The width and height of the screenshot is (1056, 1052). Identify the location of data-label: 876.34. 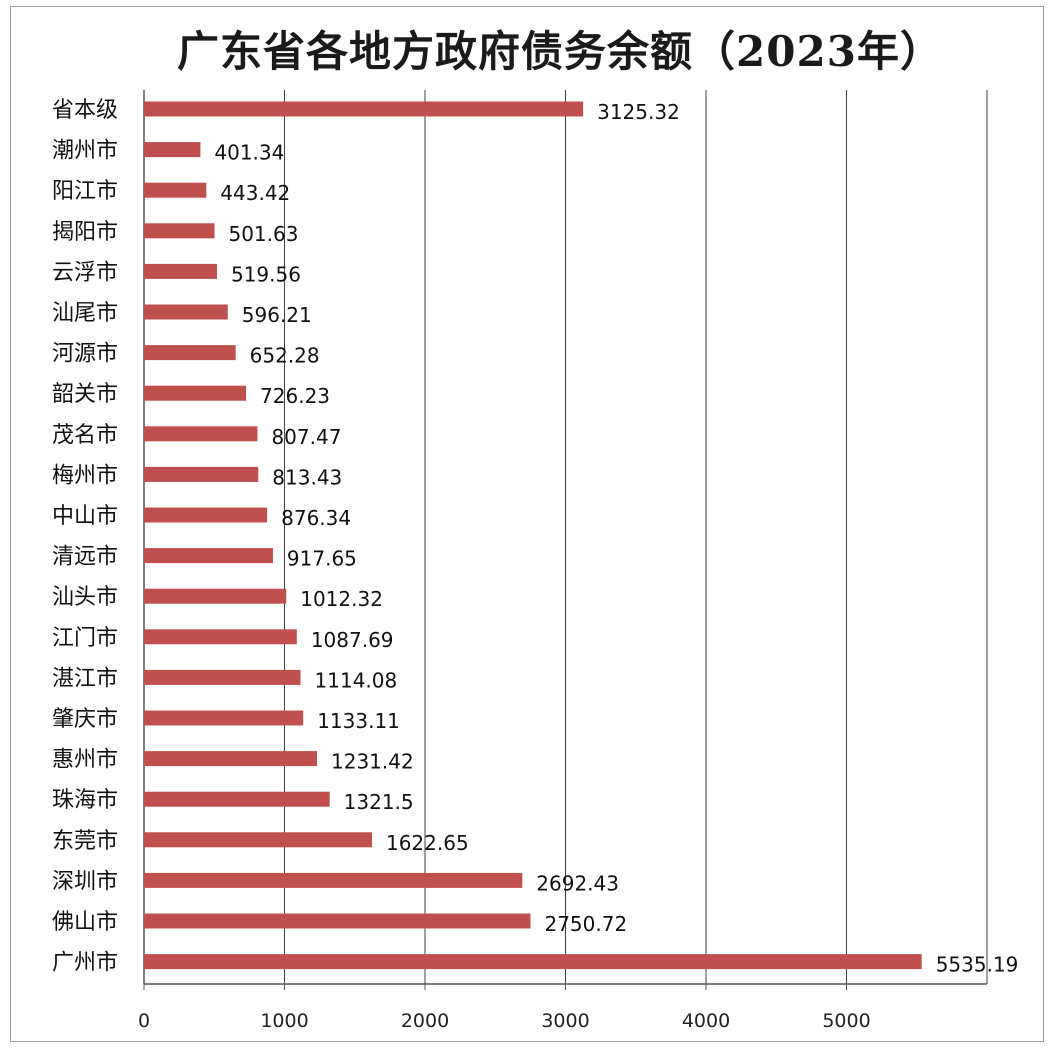
(316, 518).